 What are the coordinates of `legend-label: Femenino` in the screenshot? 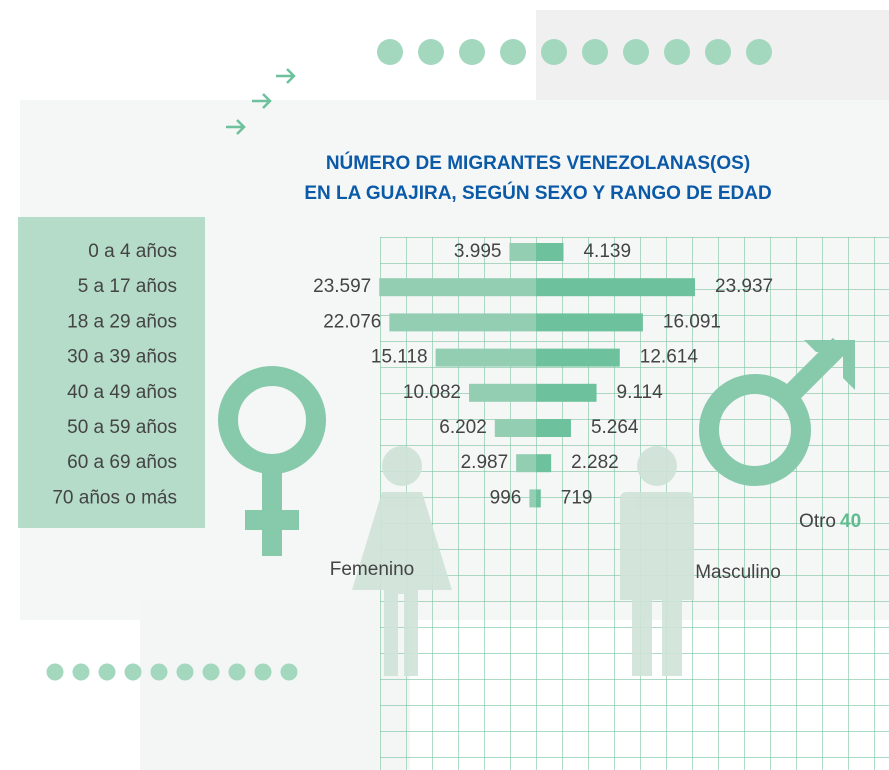 It's located at (372, 569).